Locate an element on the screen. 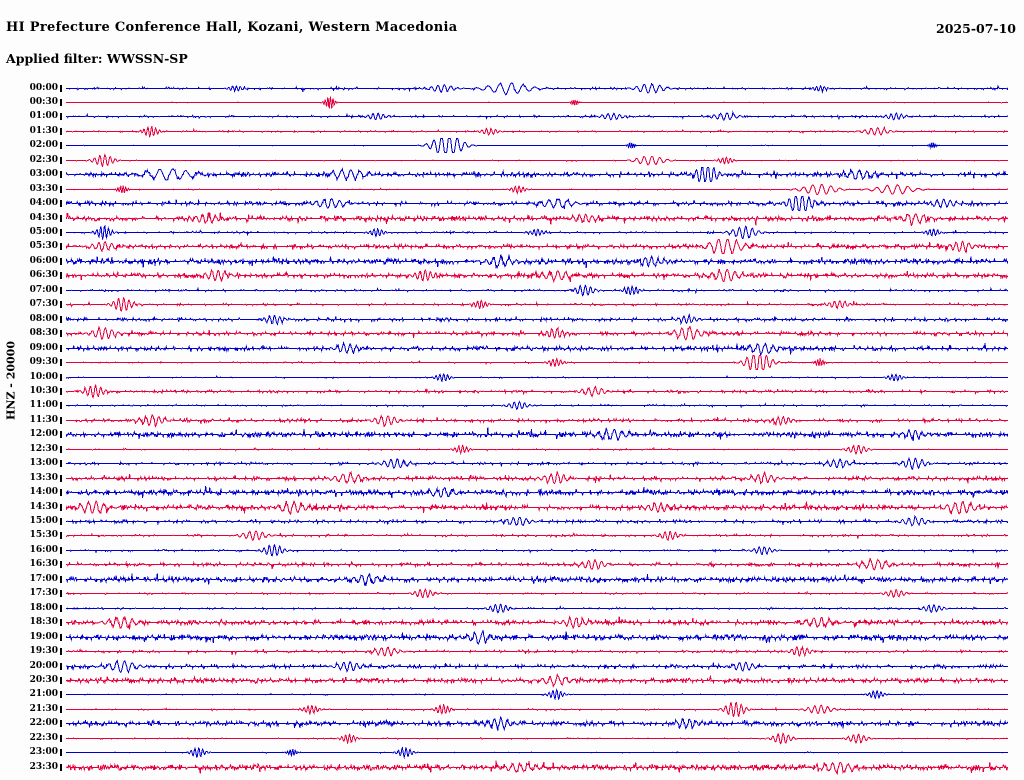 This screenshot has height=780, width=1024. trace-row: 20:30 is located at coordinates (512, 680).